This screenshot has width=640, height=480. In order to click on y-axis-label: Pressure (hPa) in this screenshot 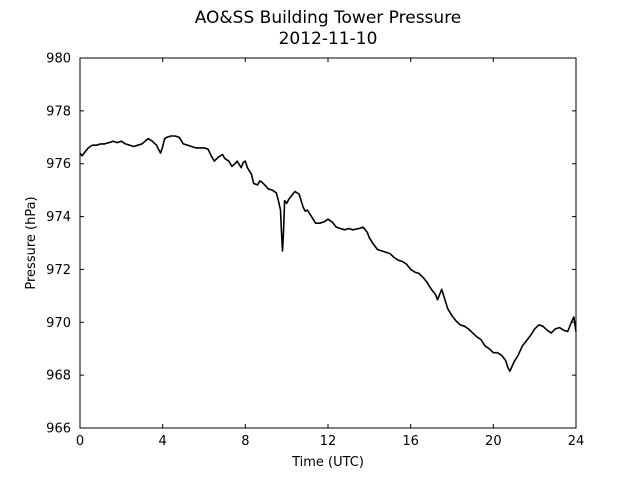, I will do `click(31, 242)`.